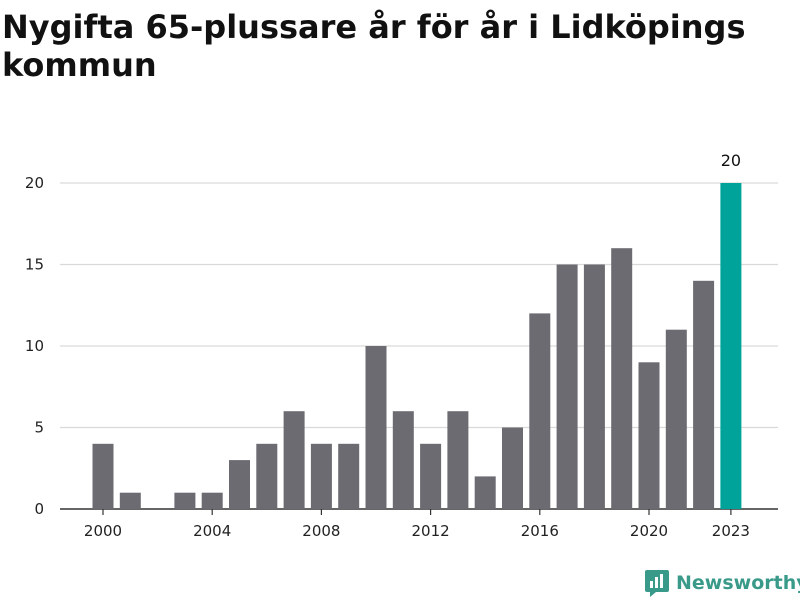 The image size is (800, 600). Describe the element at coordinates (34, 265) in the screenshot. I see `y-tick-label-15: 15` at that location.